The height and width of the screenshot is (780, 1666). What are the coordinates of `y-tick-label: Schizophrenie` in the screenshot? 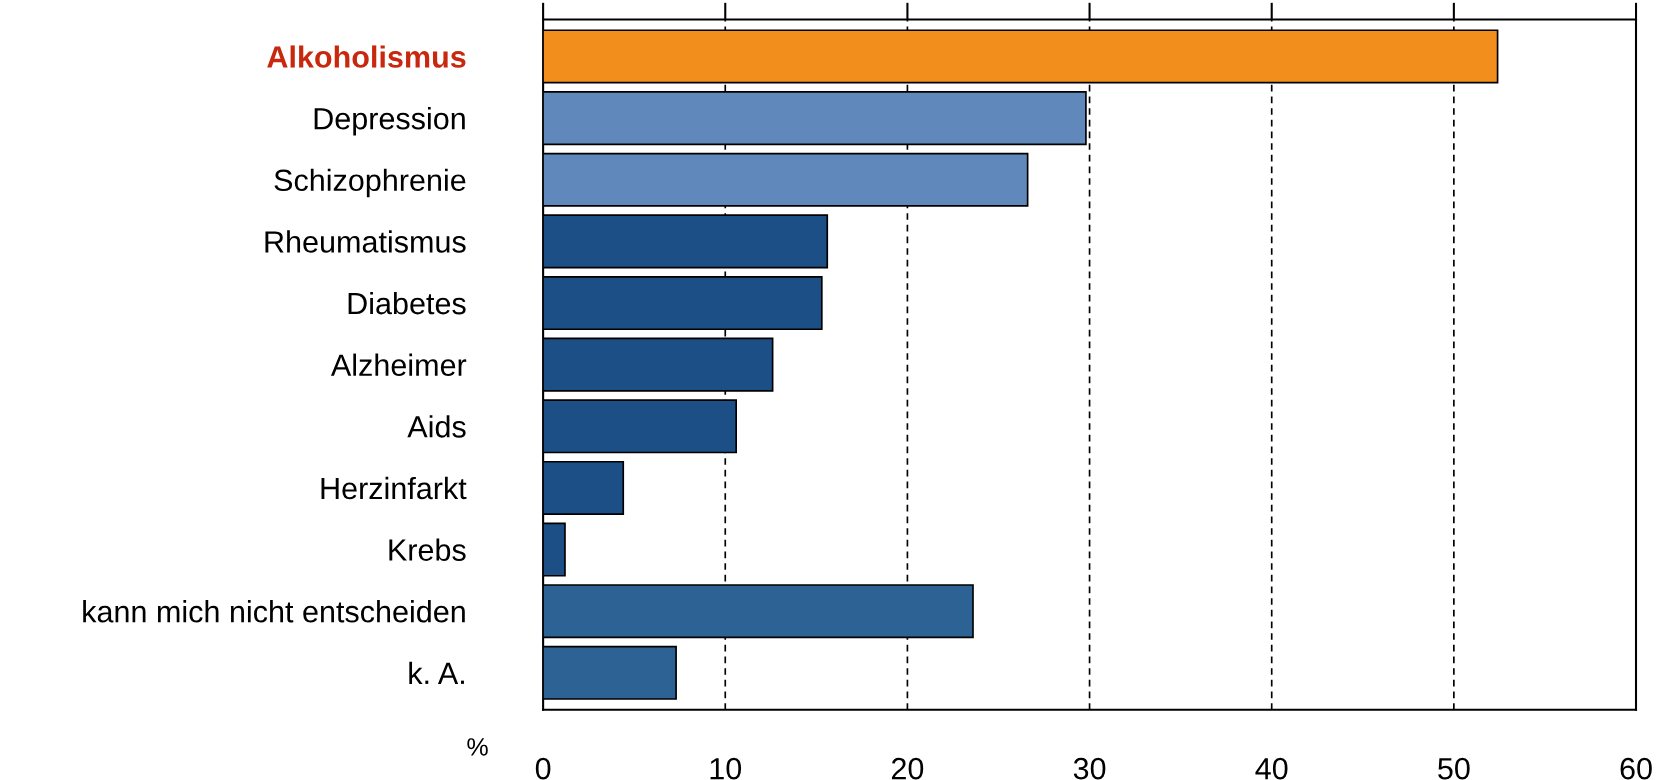 It's located at (370, 183).